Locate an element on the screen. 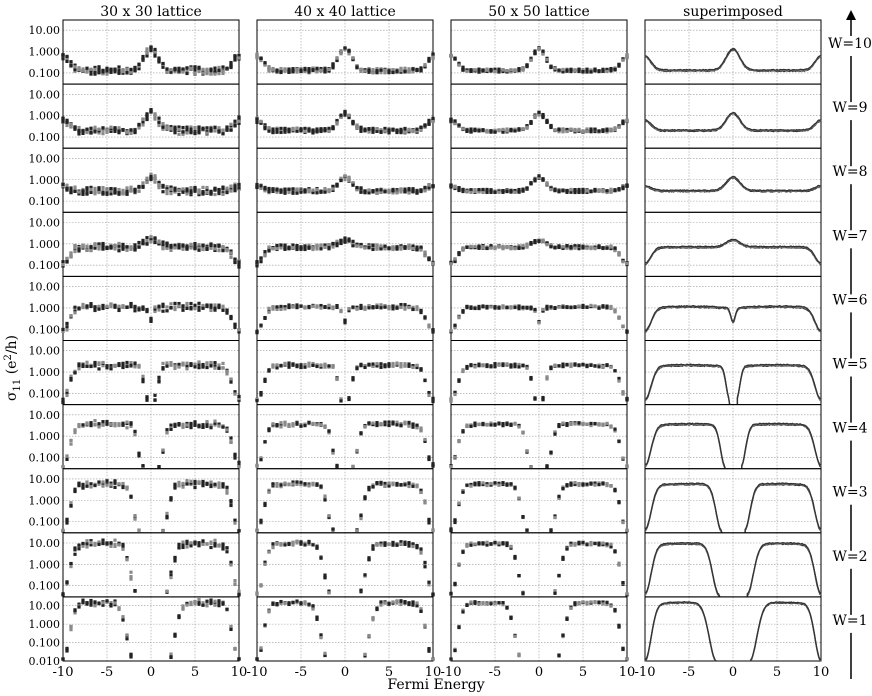 Image resolution: width=872 pixels, height=696 pixels. series-line is located at coordinates (733, 183).